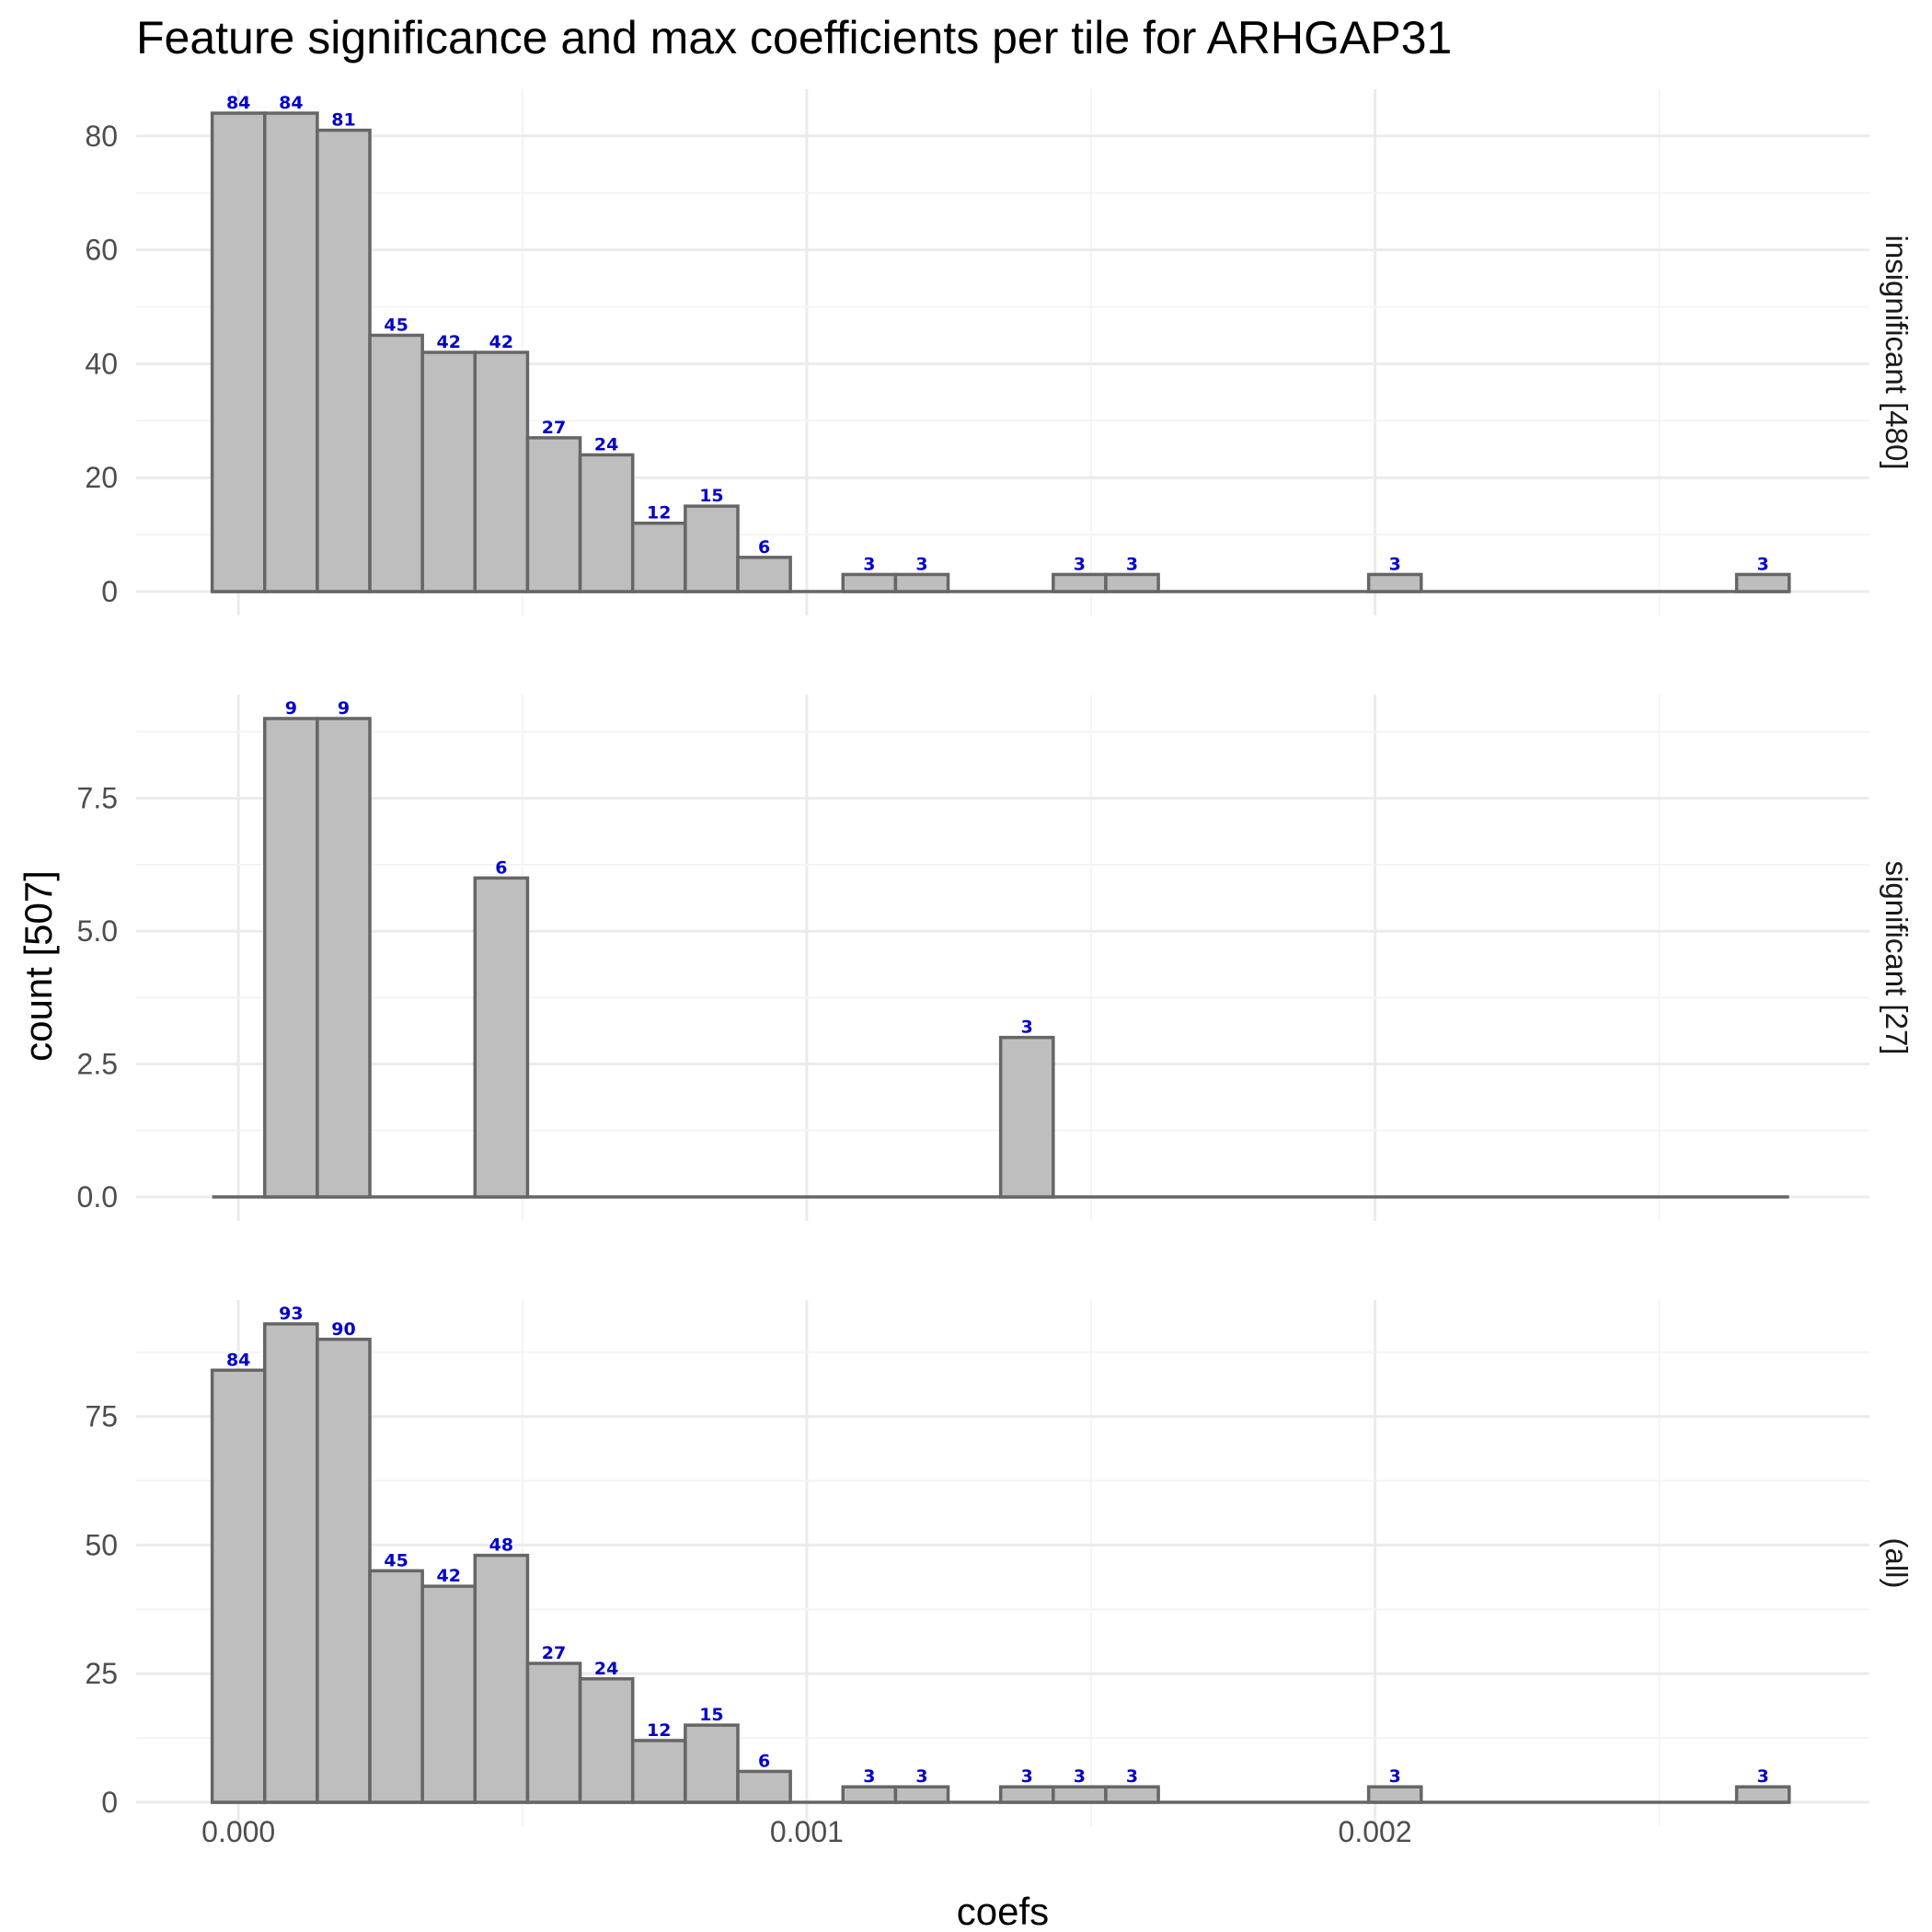 This screenshot has width=1932, height=1932. What do you see at coordinates (38, 966) in the screenshot?
I see `y-axis-title: count [507]` at bounding box center [38, 966].